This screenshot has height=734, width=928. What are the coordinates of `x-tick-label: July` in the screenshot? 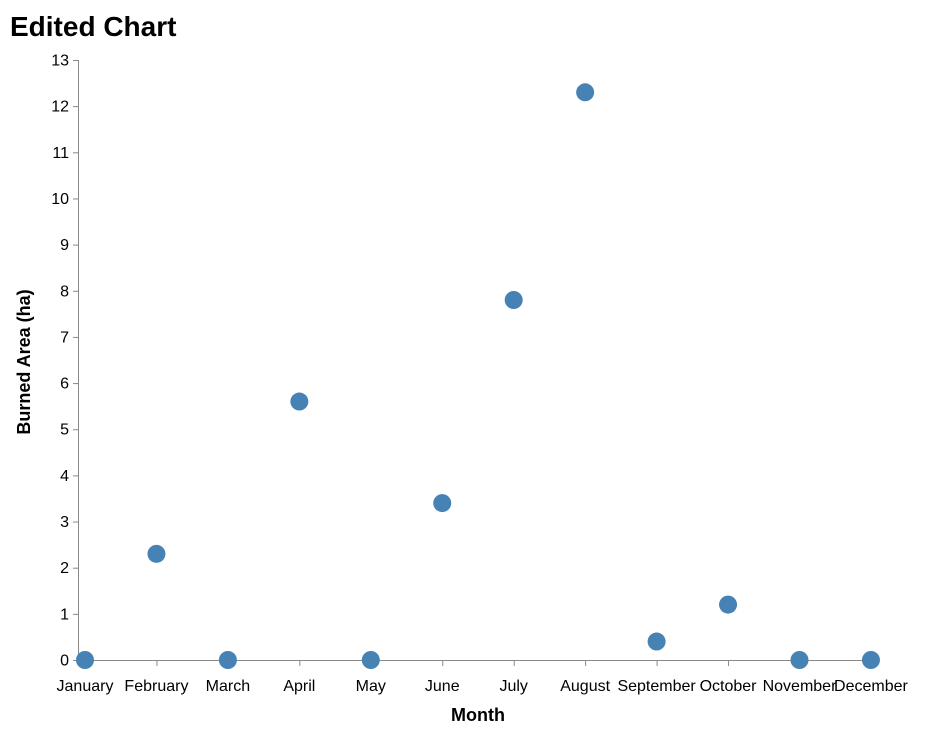 It's located at (513, 686).